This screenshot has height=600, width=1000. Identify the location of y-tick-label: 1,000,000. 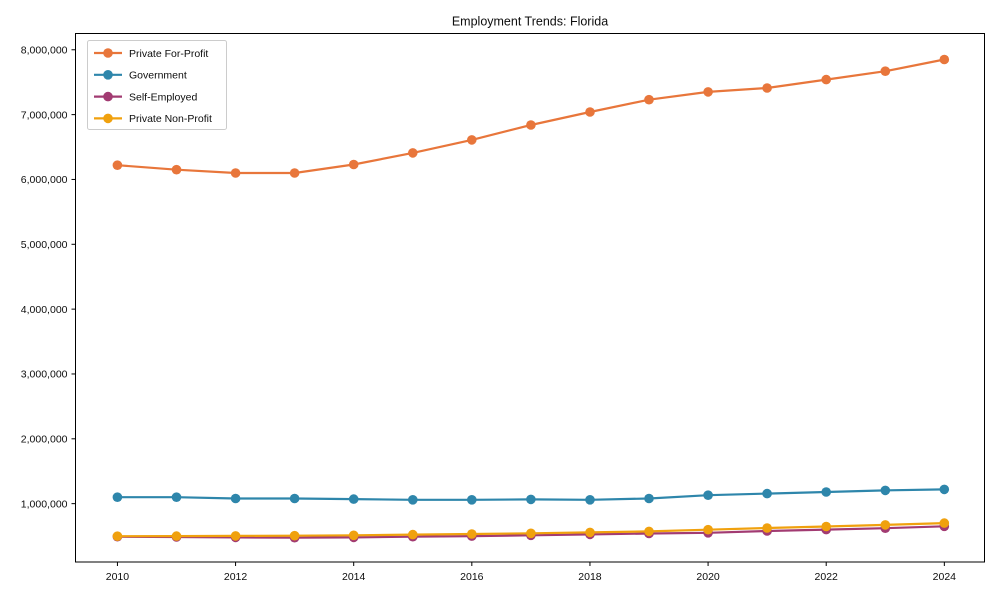
(44, 504).